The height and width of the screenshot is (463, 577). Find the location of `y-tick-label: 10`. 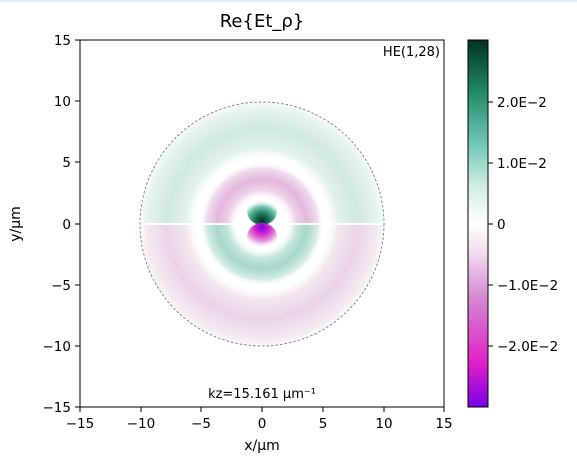

y-tick-label: 10 is located at coordinates (62, 102).